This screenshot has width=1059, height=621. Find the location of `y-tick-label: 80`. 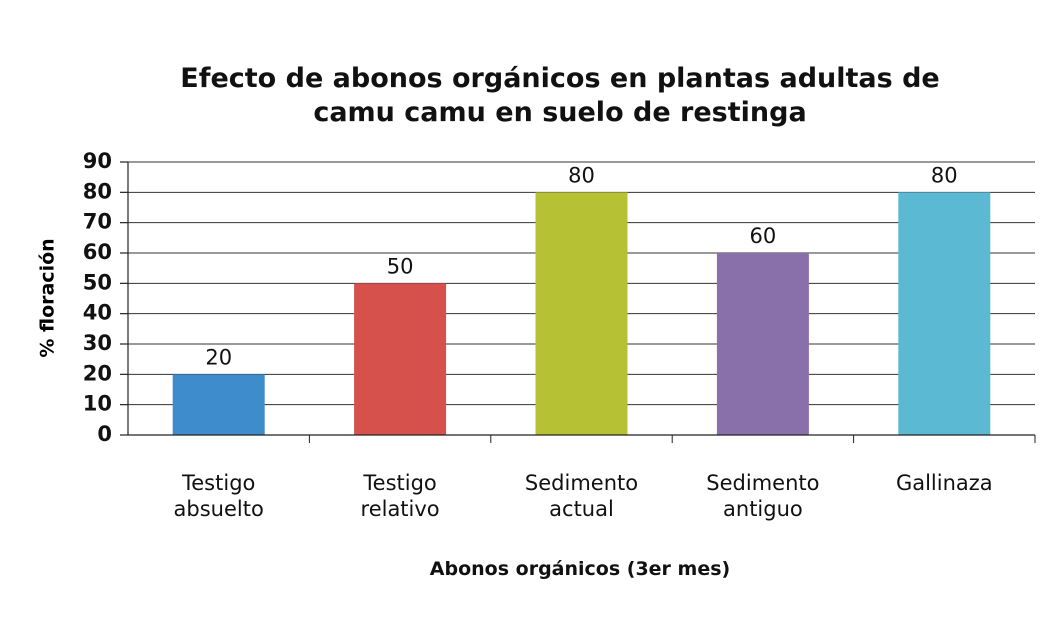

y-tick-label: 80 is located at coordinates (97, 191).